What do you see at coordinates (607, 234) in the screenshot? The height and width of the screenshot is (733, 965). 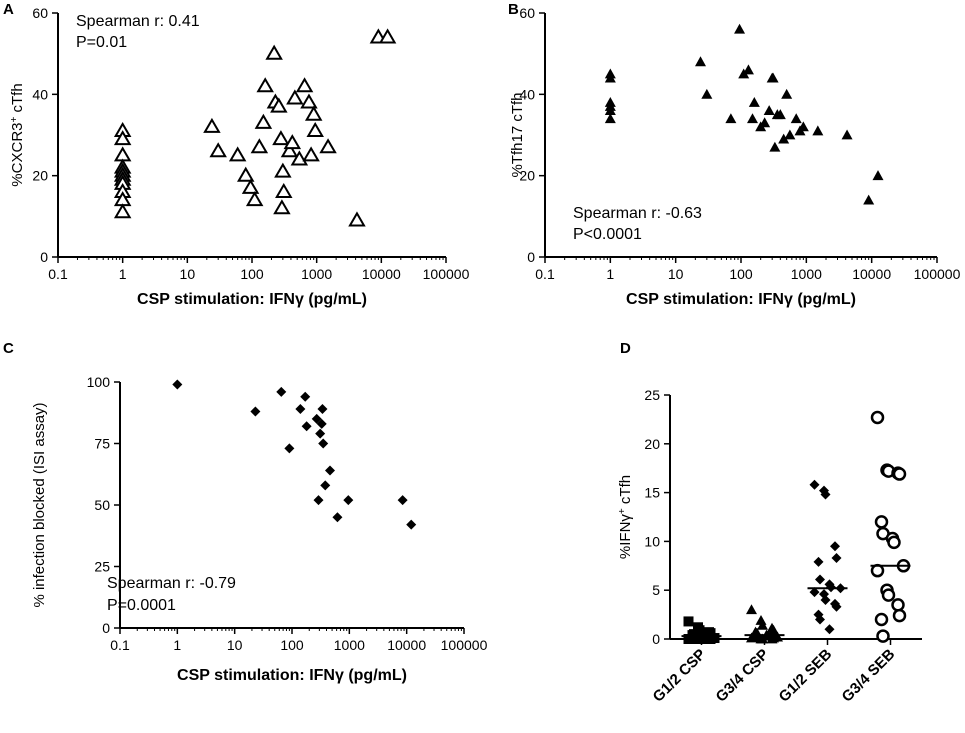 I see `stat-annotation: P<0.0001` at bounding box center [607, 234].